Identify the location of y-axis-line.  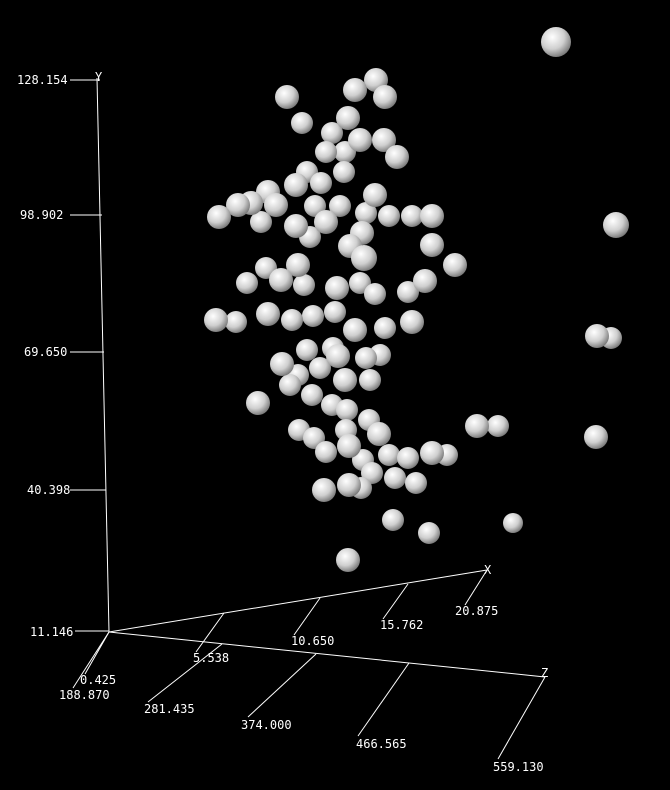
(103, 355).